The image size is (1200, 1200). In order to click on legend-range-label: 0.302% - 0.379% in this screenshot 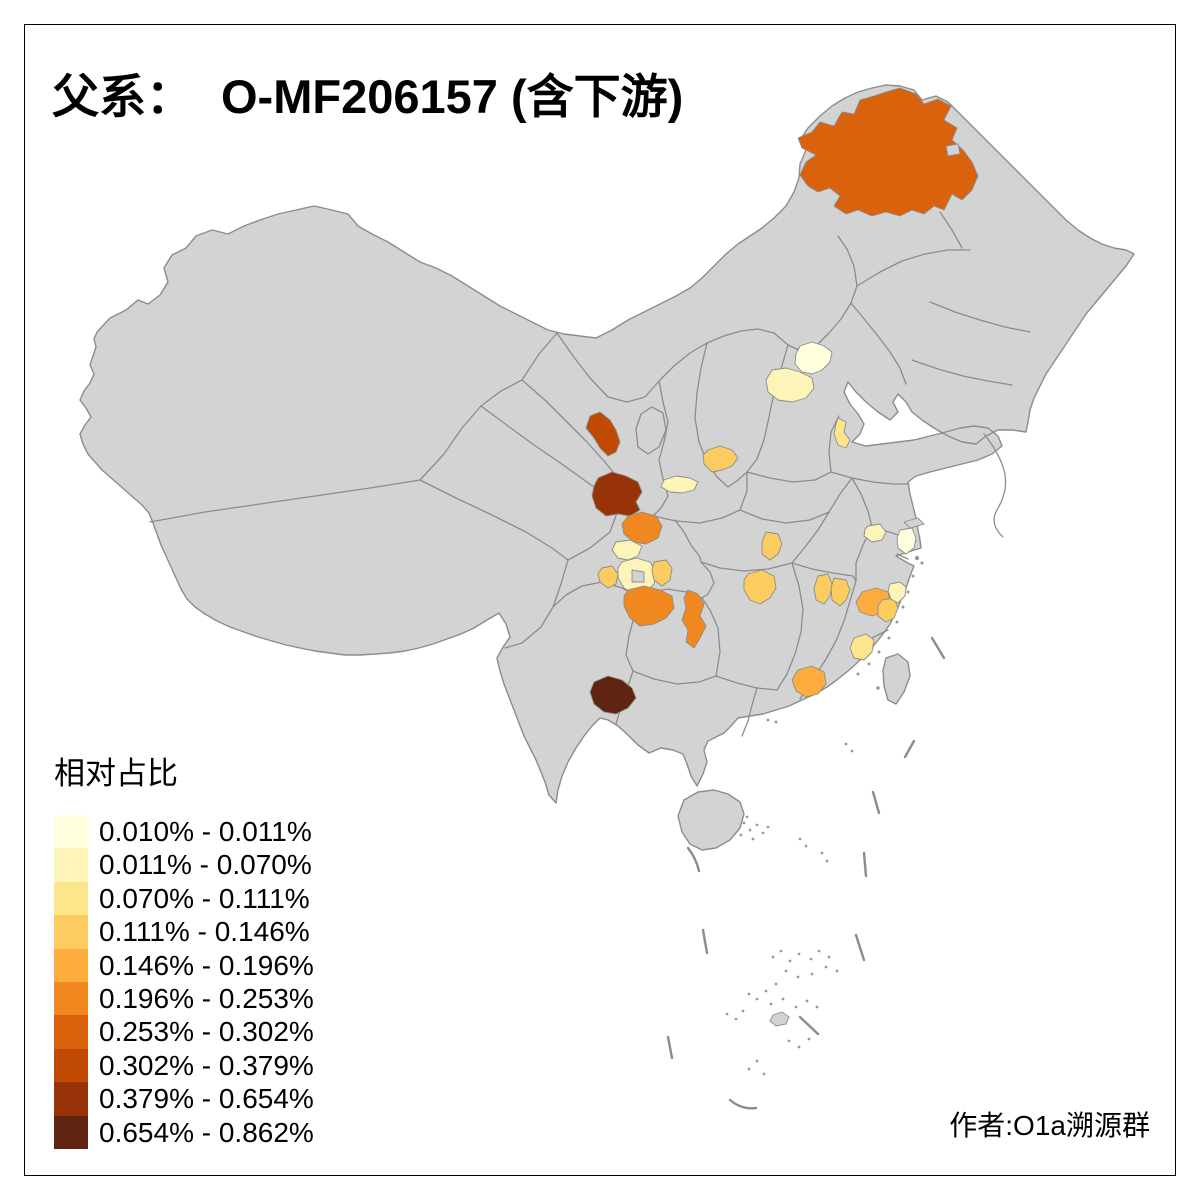, I will do `click(206, 1065)`.